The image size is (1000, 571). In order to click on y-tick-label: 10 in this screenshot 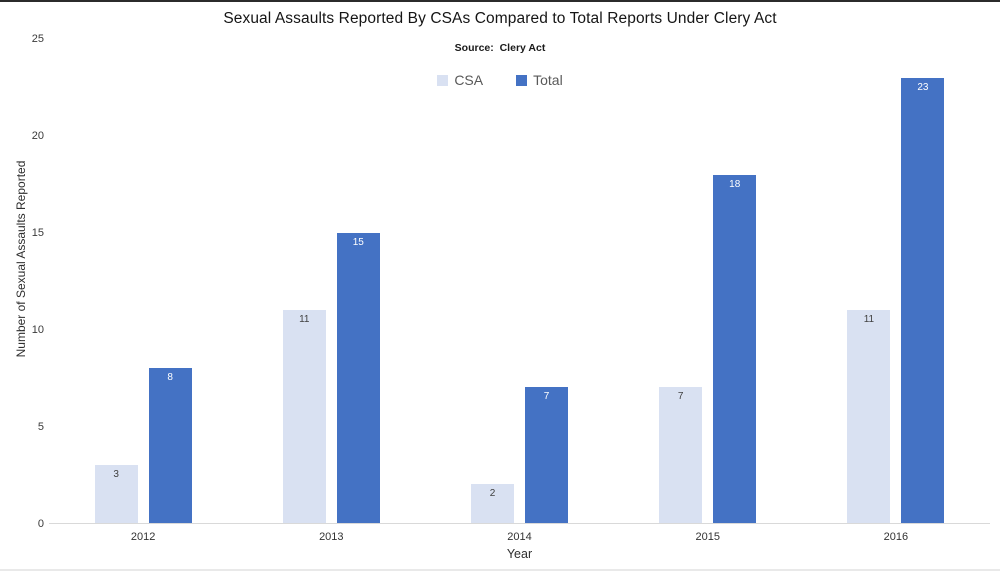, I will do `click(37, 330)`.